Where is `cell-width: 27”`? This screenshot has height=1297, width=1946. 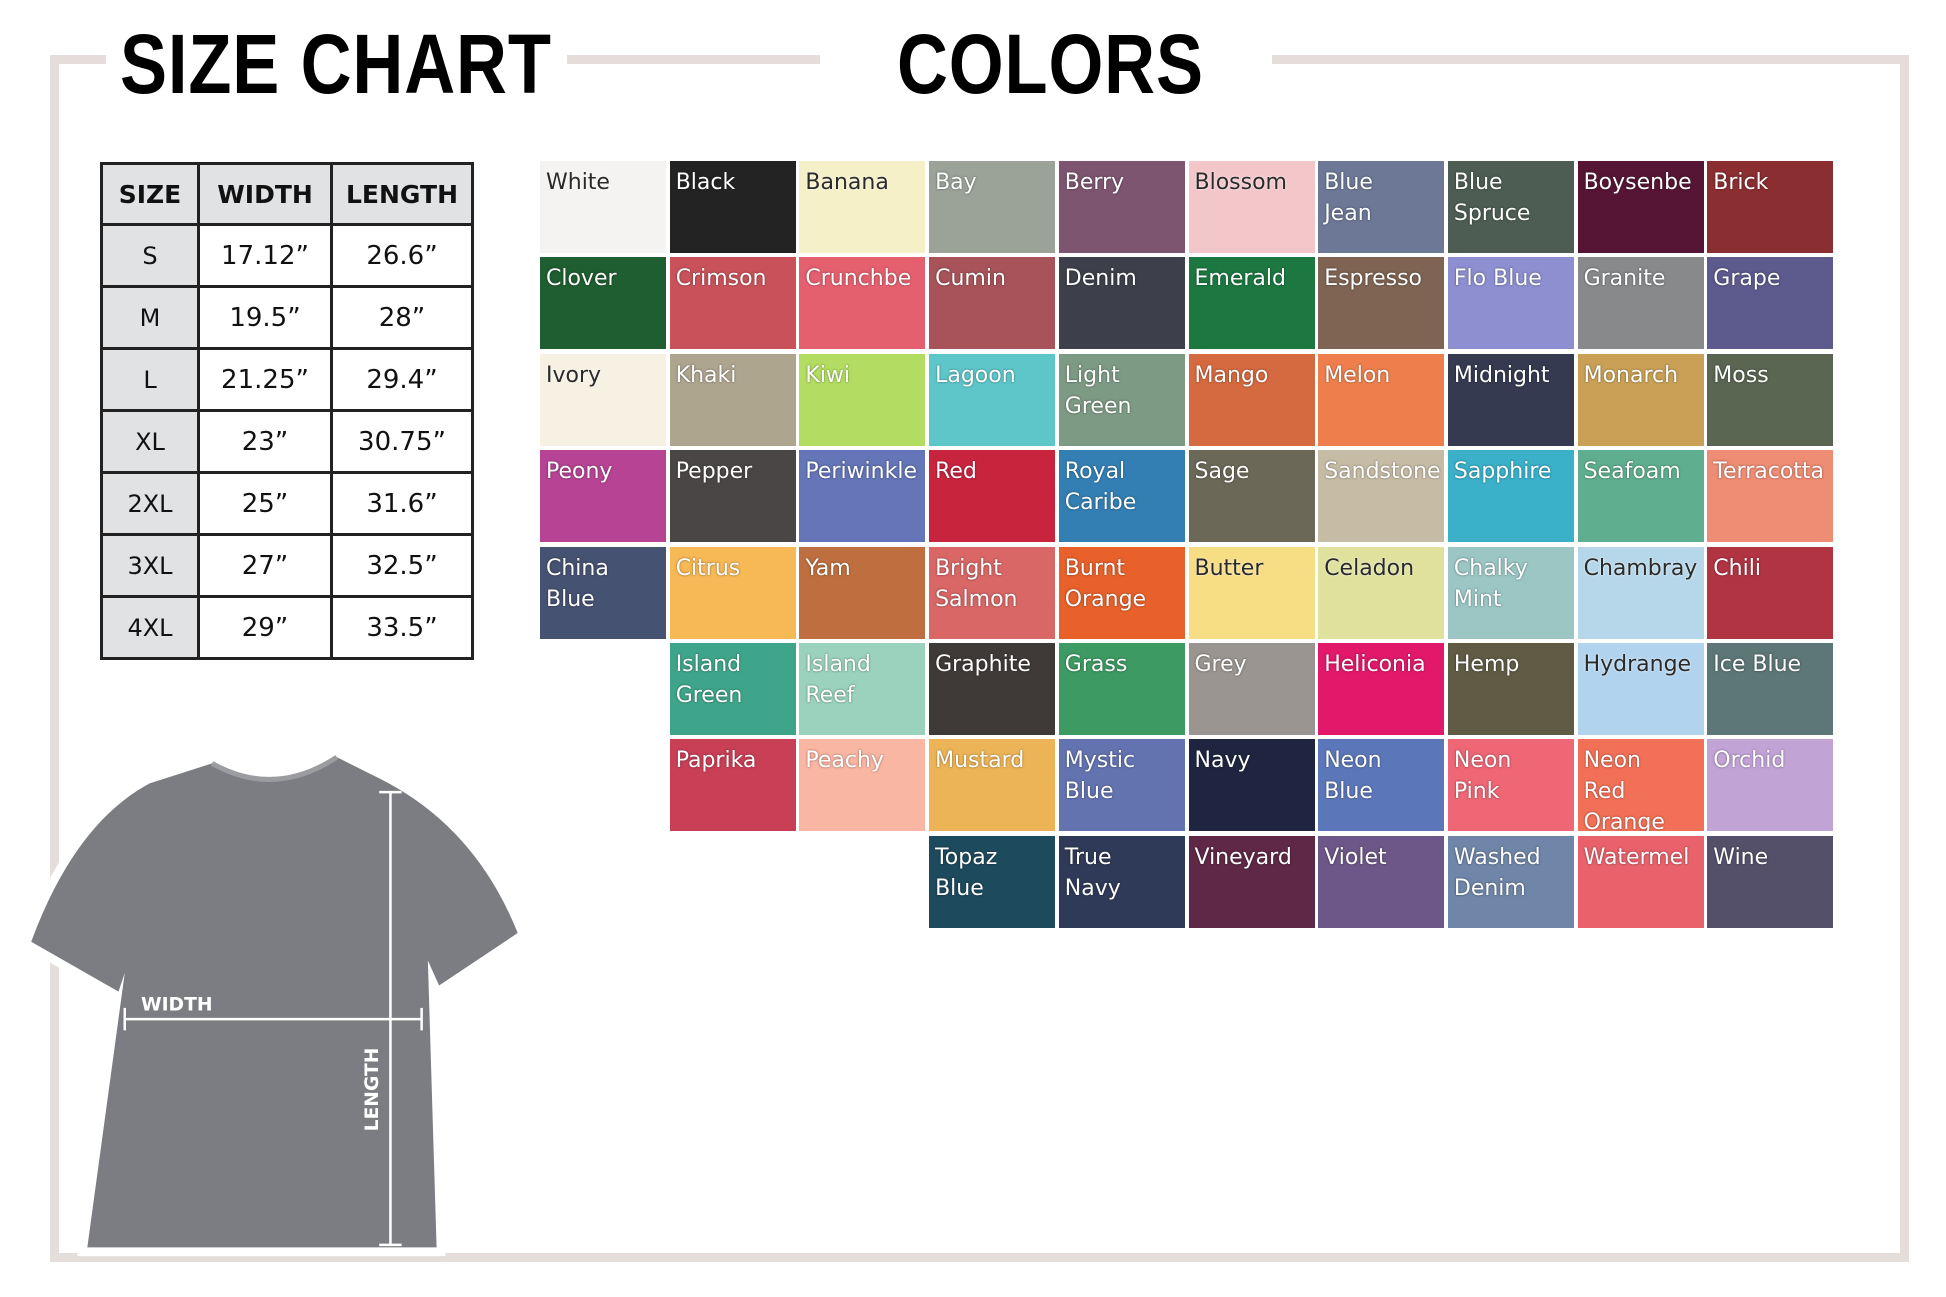
cell-width: 27” is located at coordinates (265, 565).